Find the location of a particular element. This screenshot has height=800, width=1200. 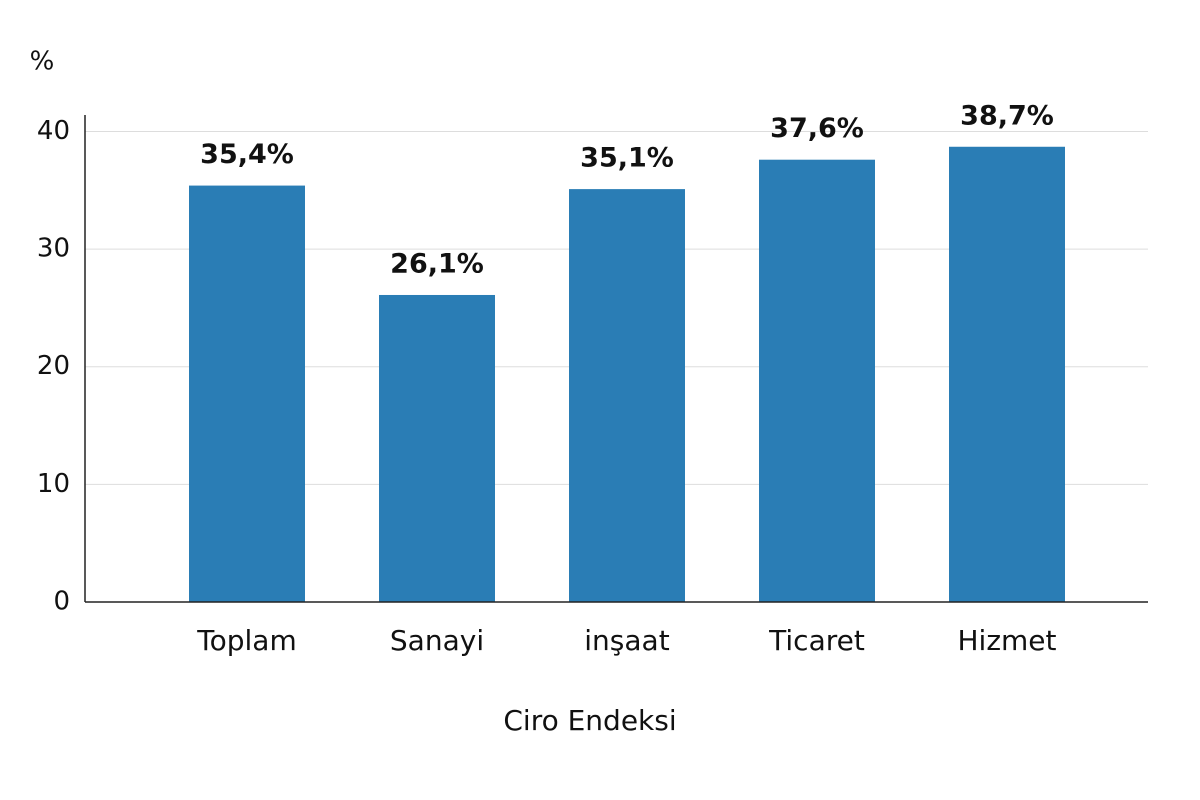

y-tick-label: 0 is located at coordinates (61, 602).